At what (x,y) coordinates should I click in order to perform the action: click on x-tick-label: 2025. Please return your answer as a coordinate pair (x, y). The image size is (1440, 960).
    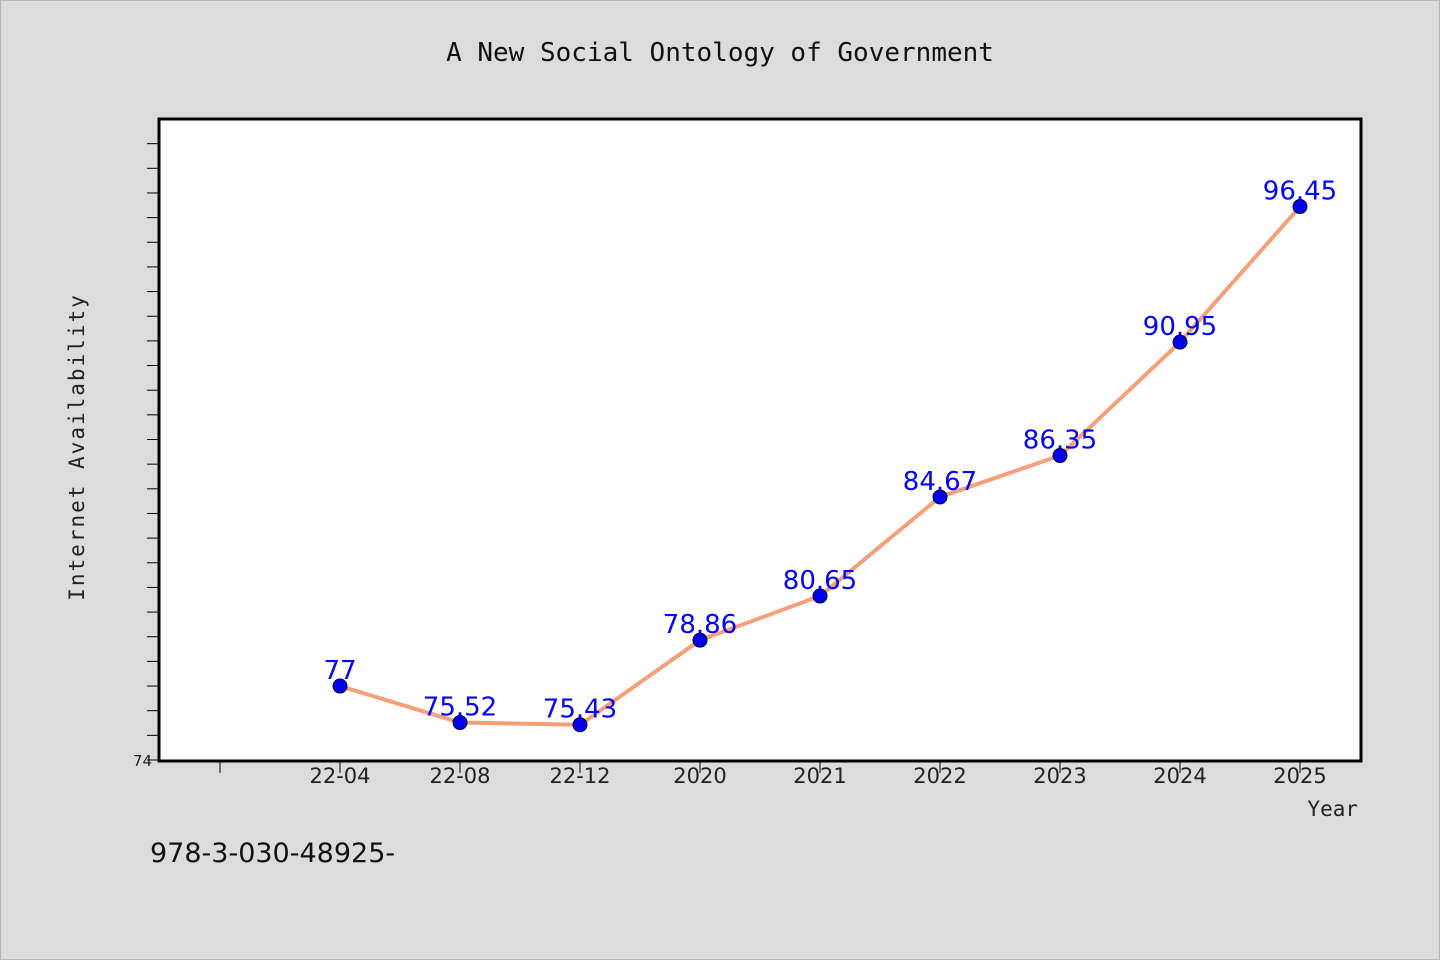
    Looking at the image, I should click on (1299, 776).